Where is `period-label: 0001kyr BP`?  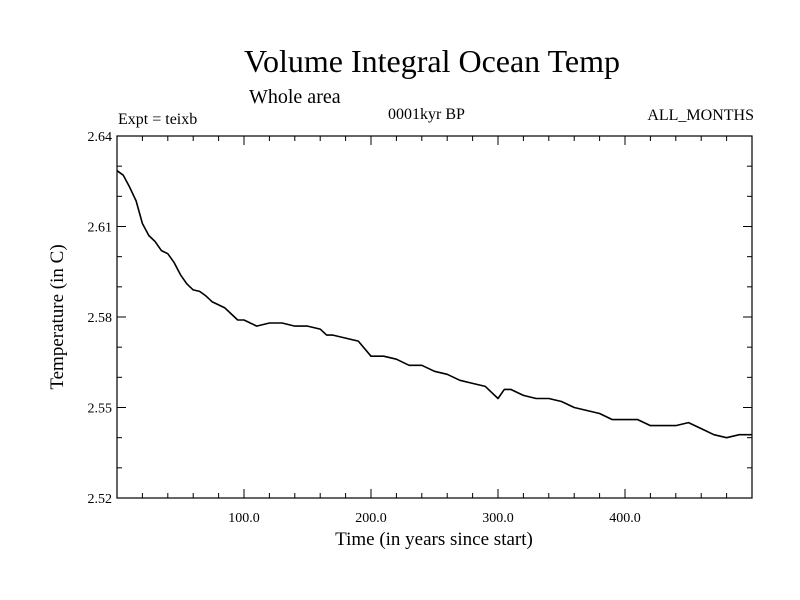
period-label: 0001kyr BP is located at coordinates (426, 114).